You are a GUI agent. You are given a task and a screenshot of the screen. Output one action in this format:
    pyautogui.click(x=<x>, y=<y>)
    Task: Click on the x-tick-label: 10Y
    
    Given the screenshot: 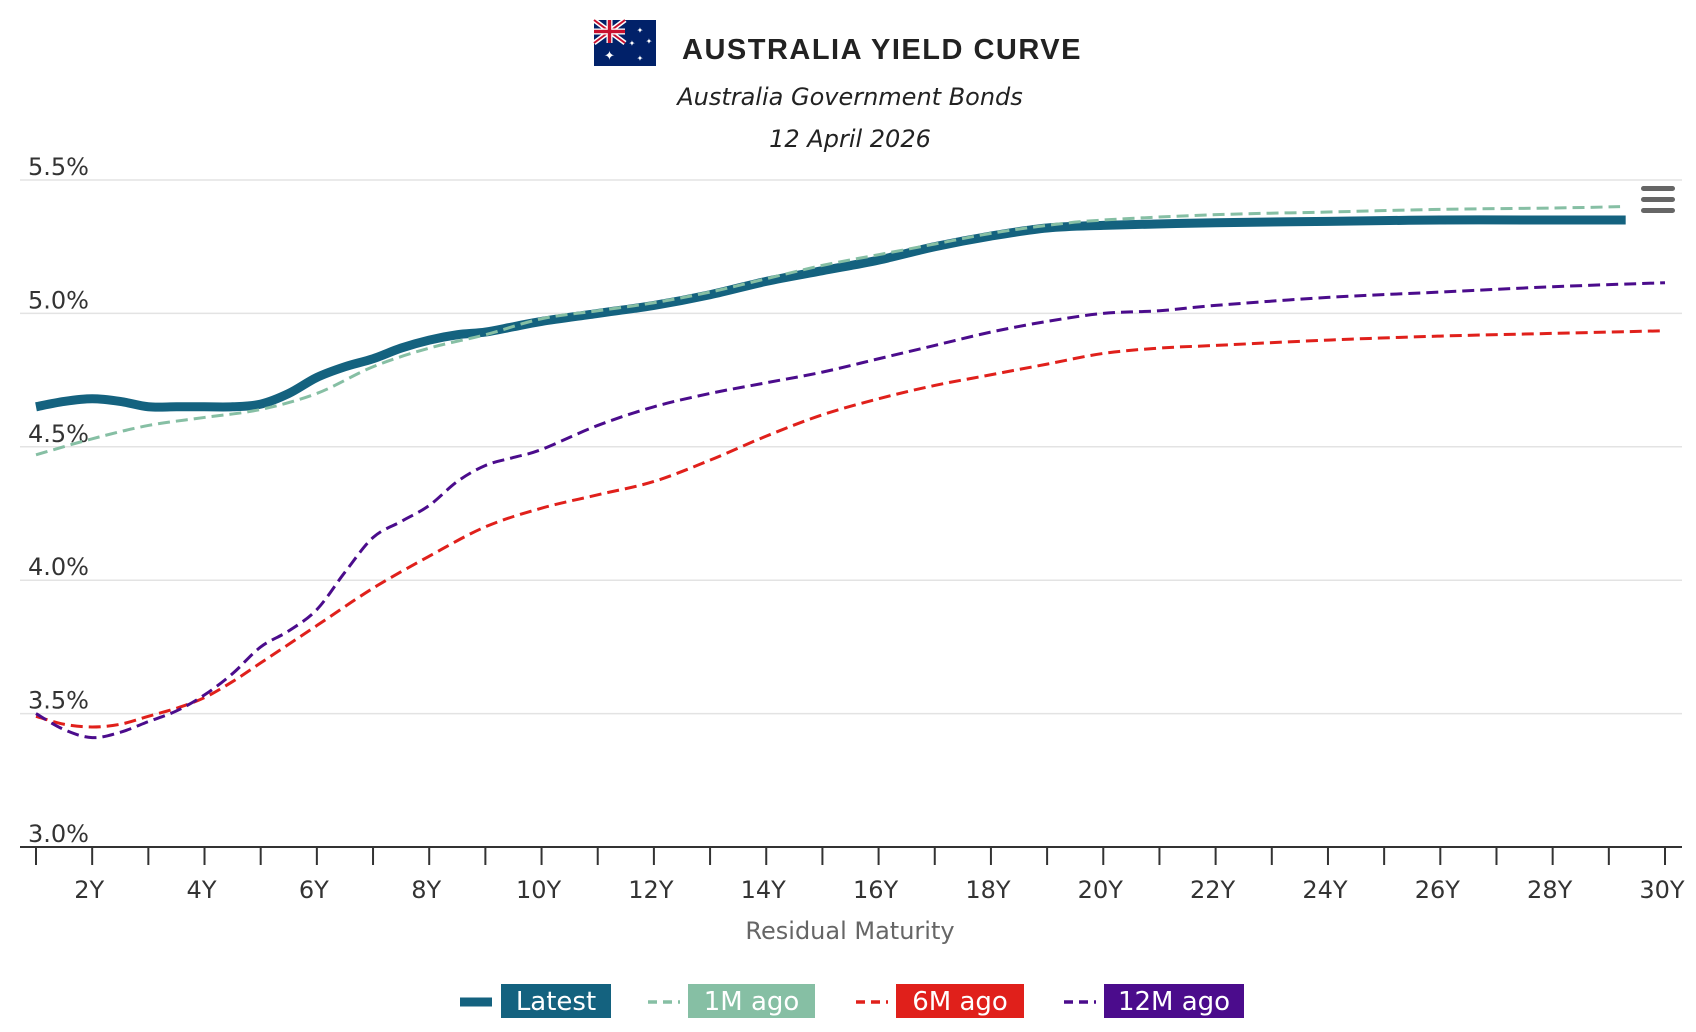 What is the action you would take?
    pyautogui.click(x=539, y=890)
    